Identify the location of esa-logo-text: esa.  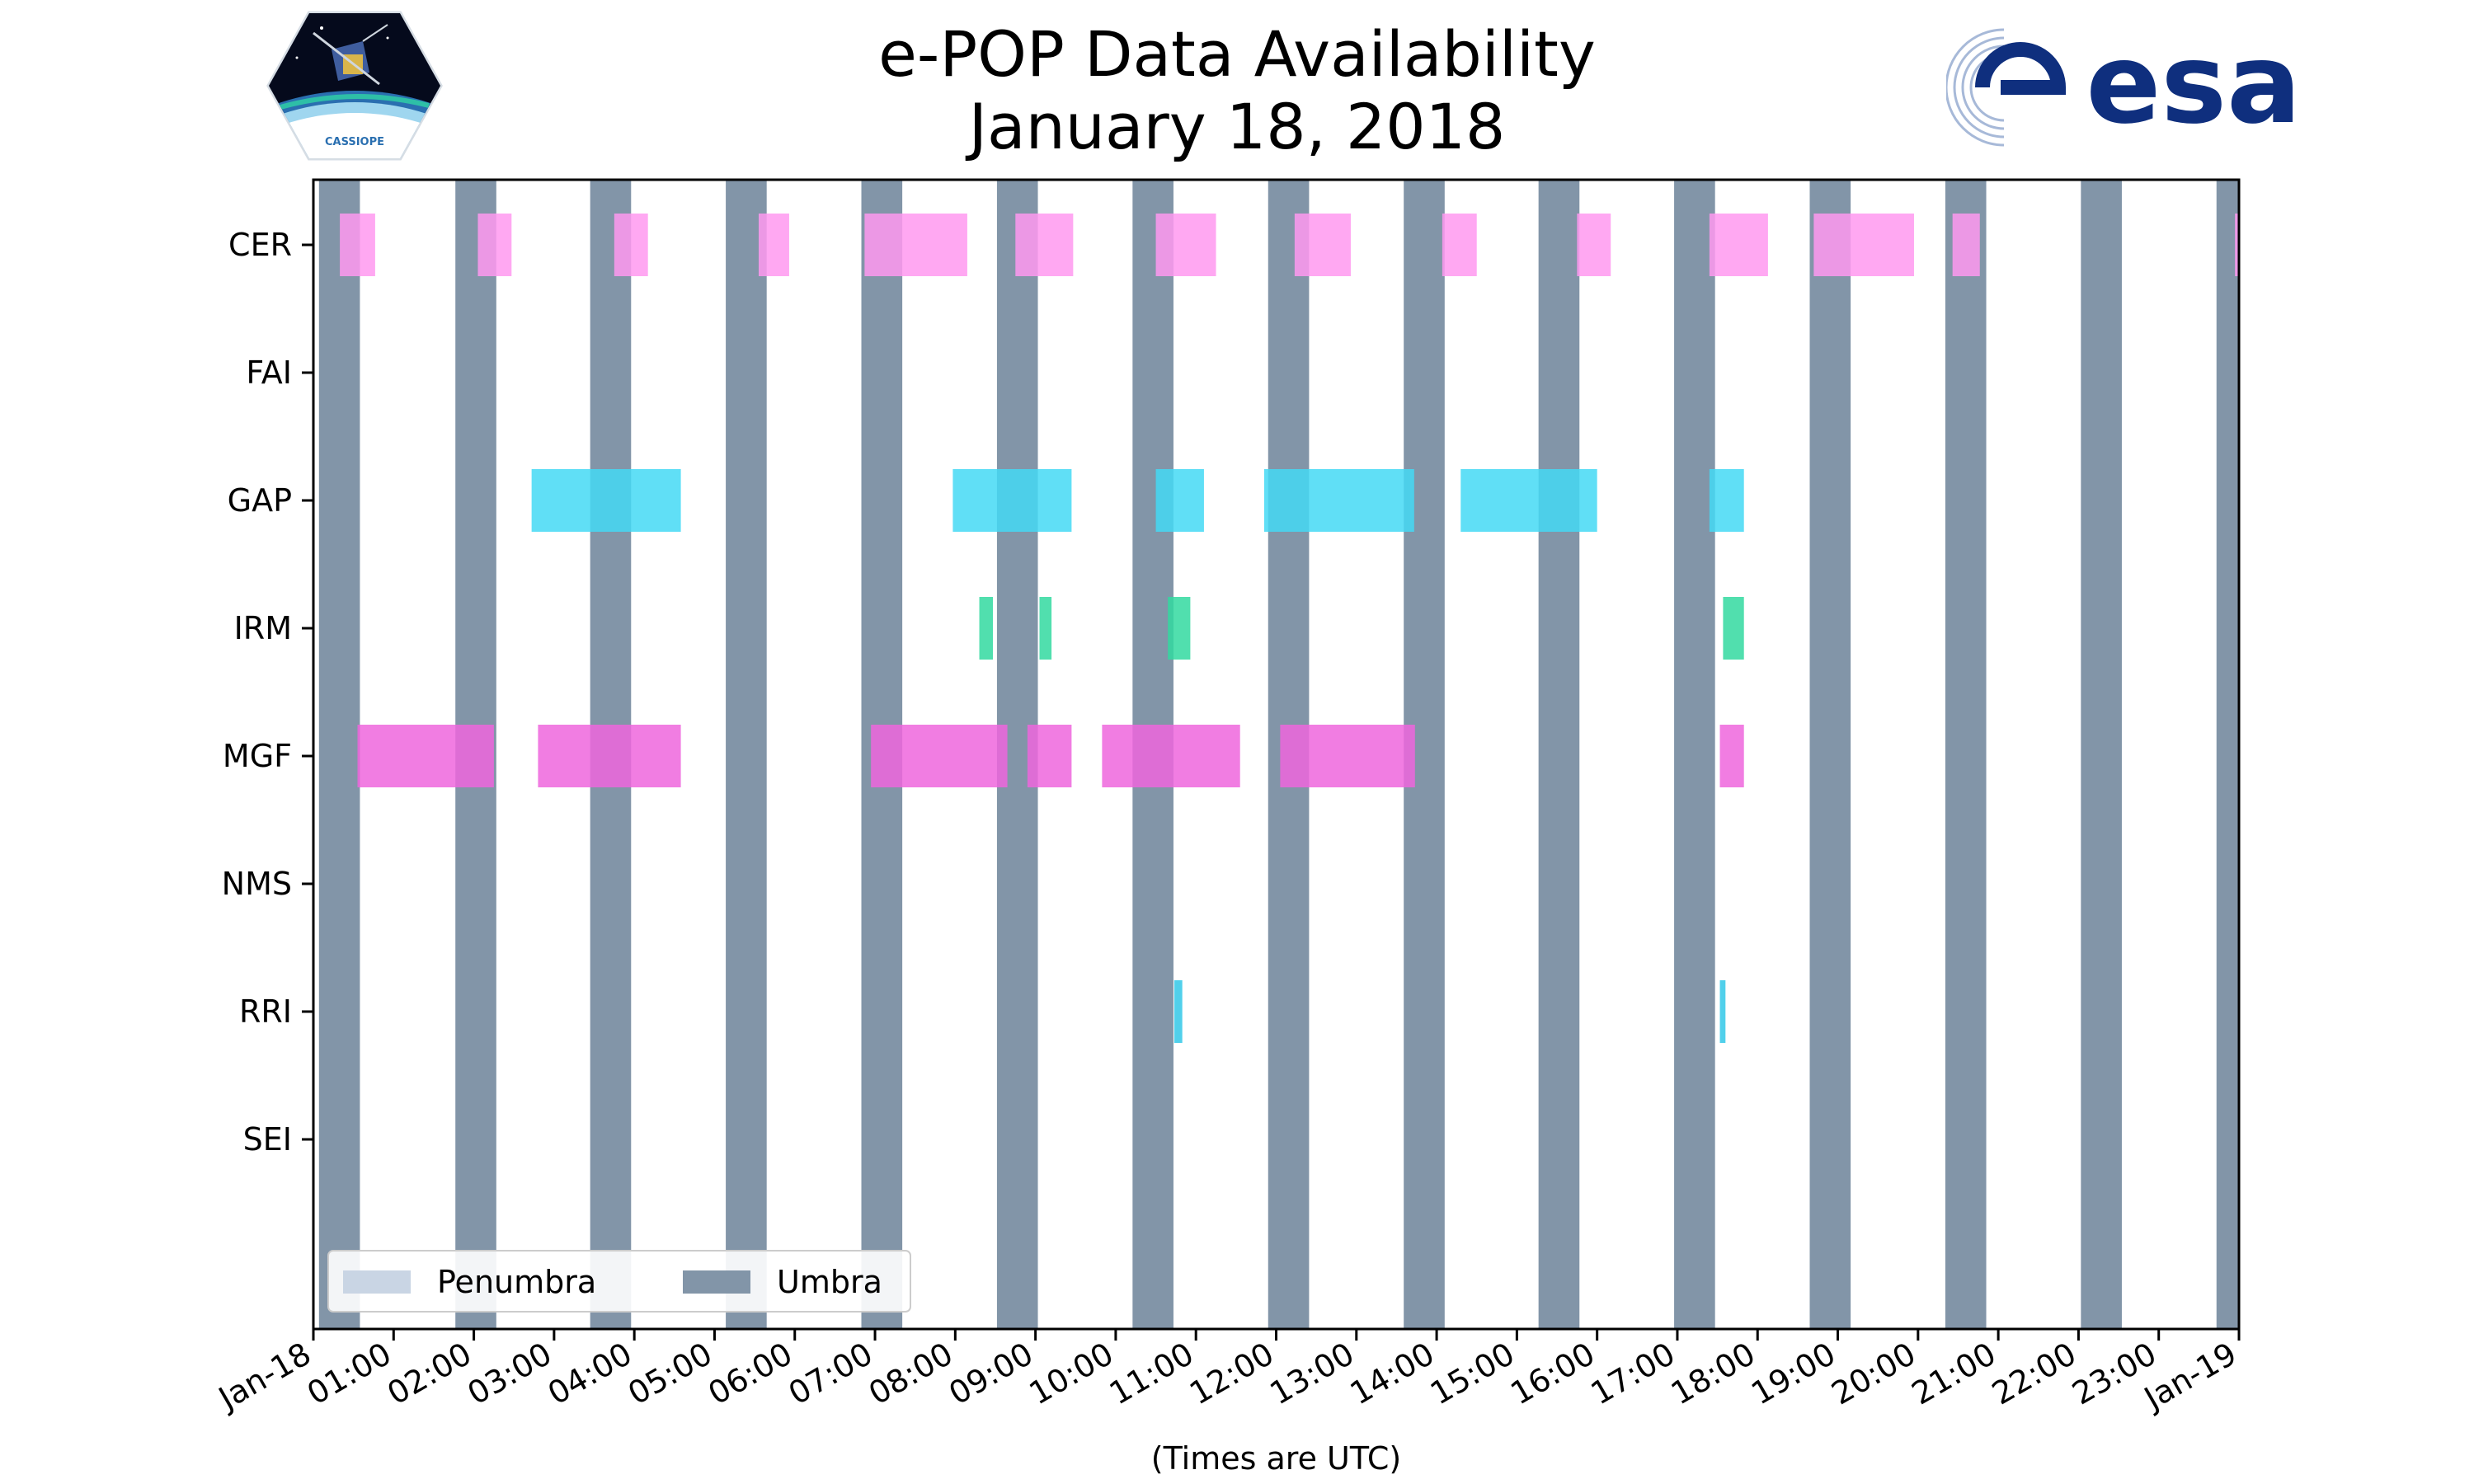
(2193, 84).